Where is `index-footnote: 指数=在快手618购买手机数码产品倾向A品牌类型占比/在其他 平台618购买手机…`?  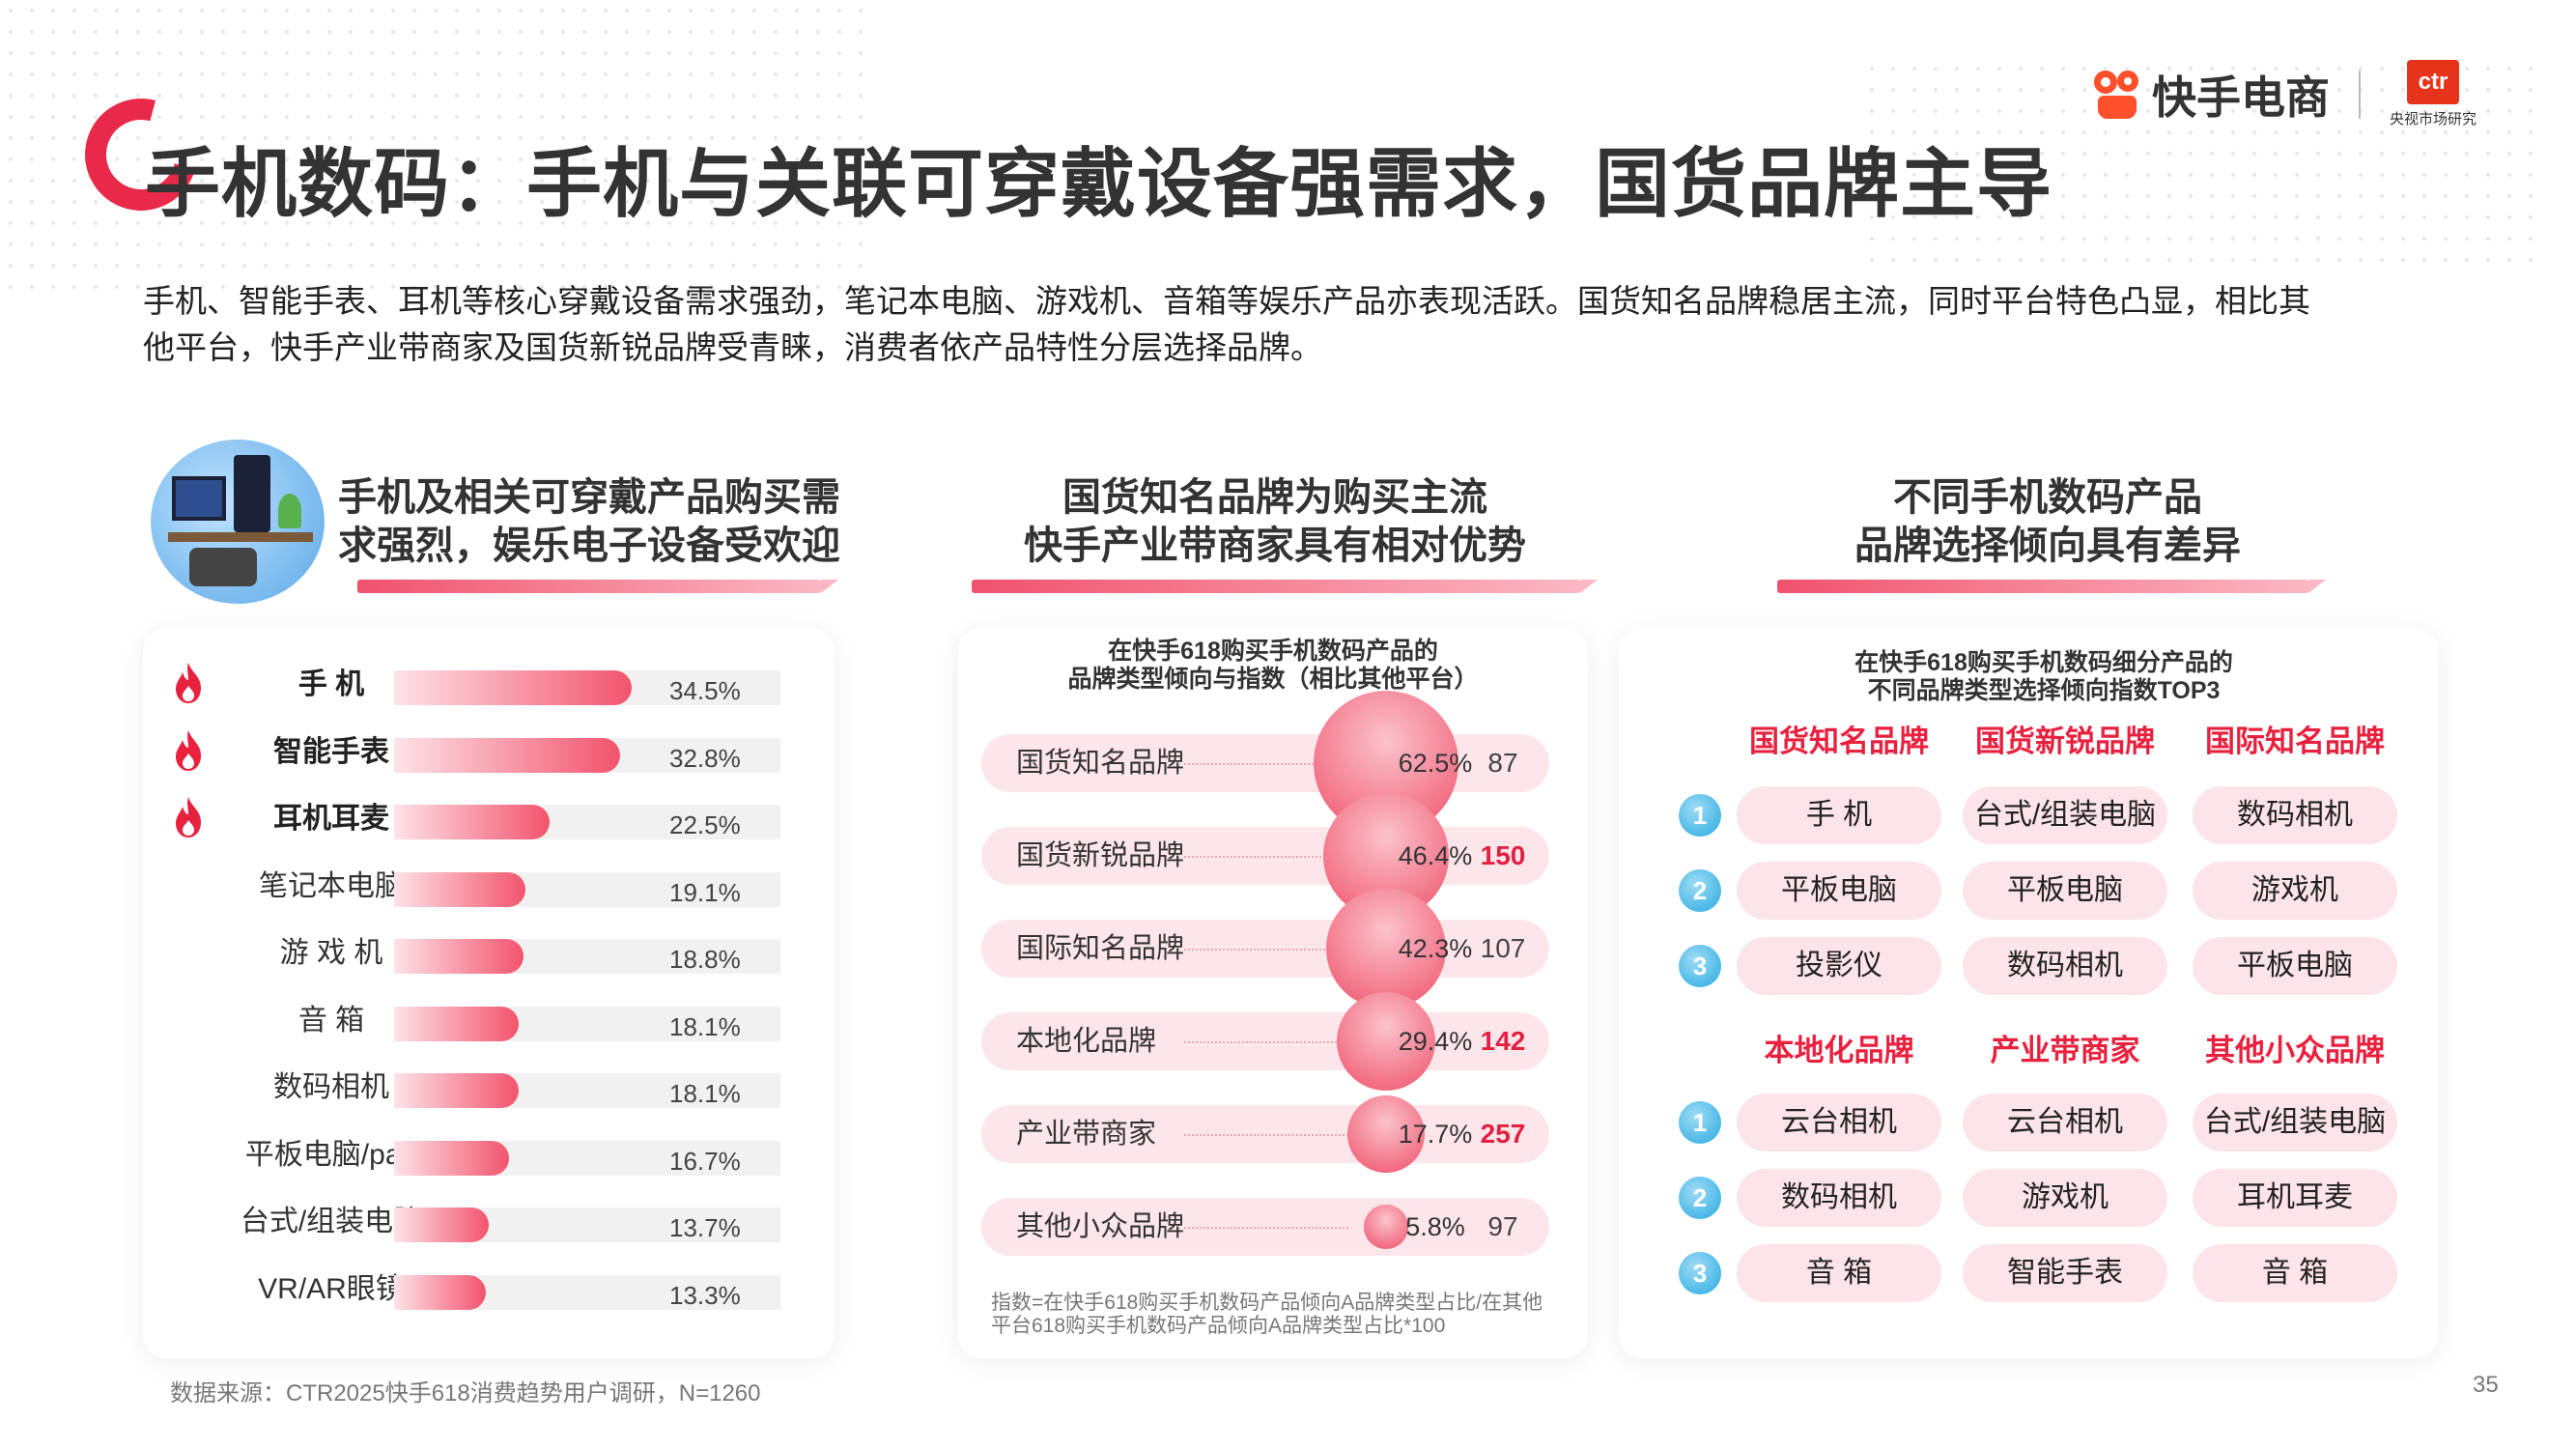 index-footnote: 指数=在快手618购买手机数码产品倾向A品牌类型占比/在其他 平台618购买手机… is located at coordinates (1281, 1315).